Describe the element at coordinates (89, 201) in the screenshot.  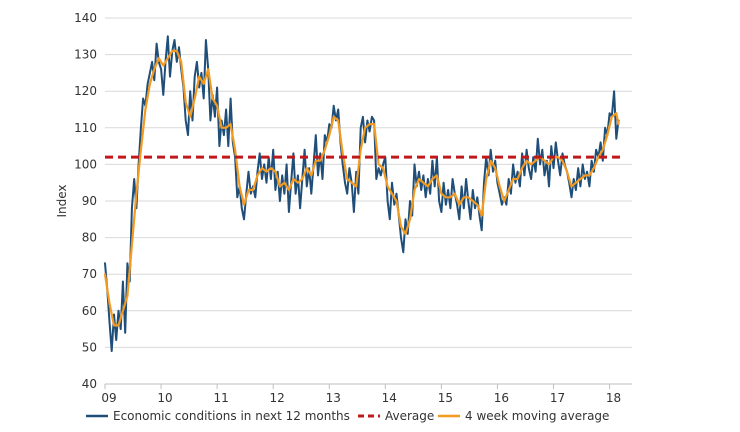
I see `y-tick-label: 90` at that location.